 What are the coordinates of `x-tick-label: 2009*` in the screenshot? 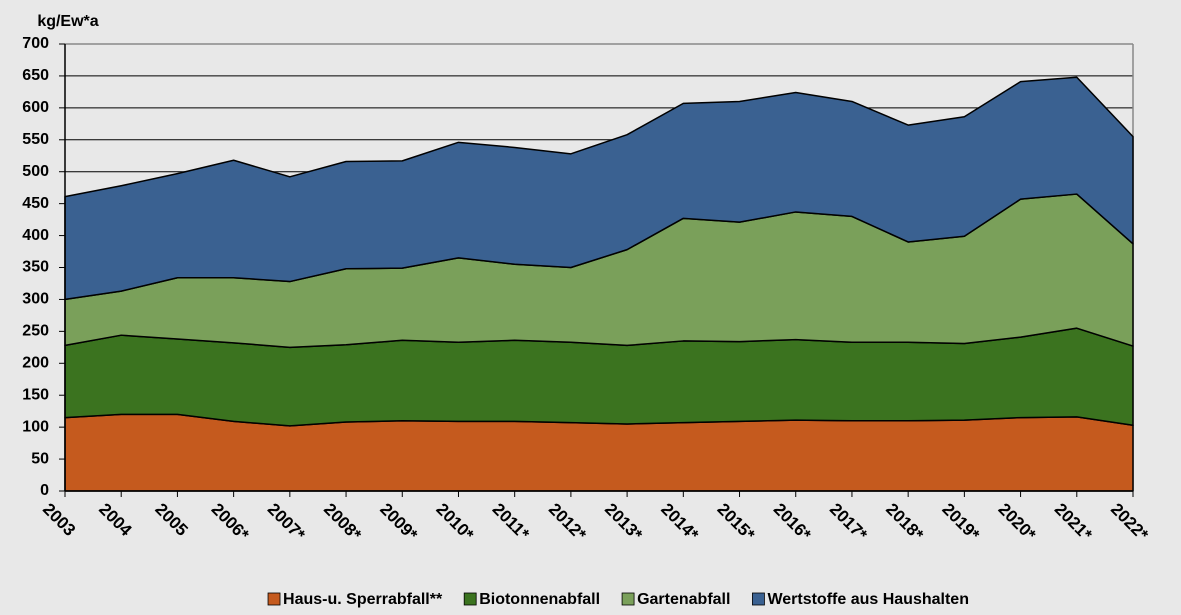 It's located at (398, 522).